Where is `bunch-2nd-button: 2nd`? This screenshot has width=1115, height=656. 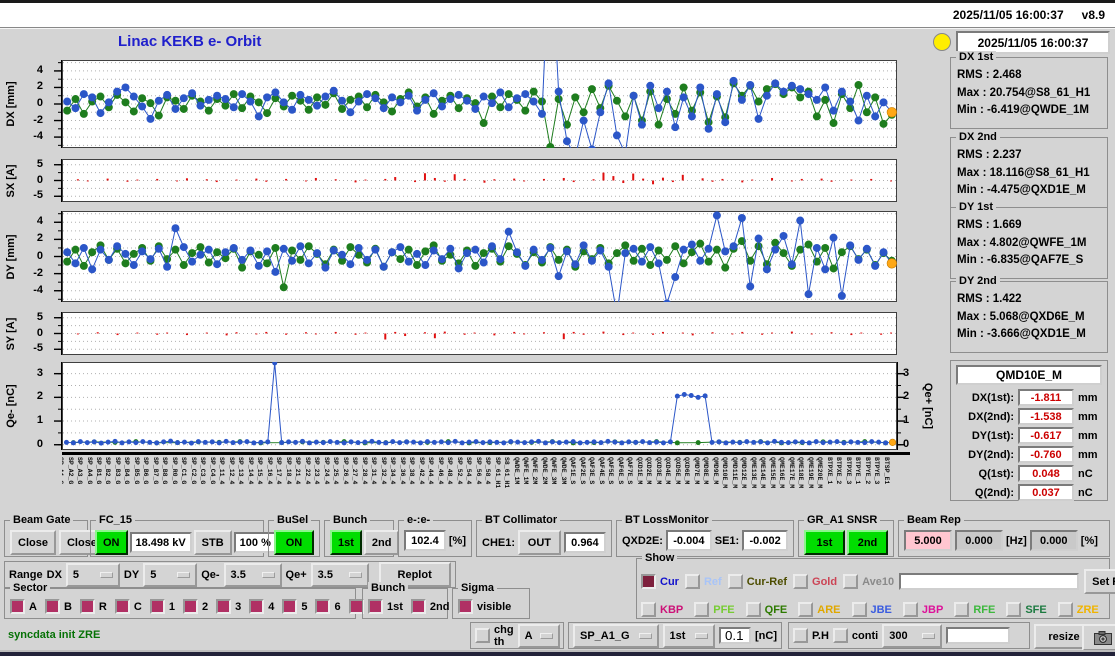
bunch-2nd-button: 2nd is located at coordinates (381, 542).